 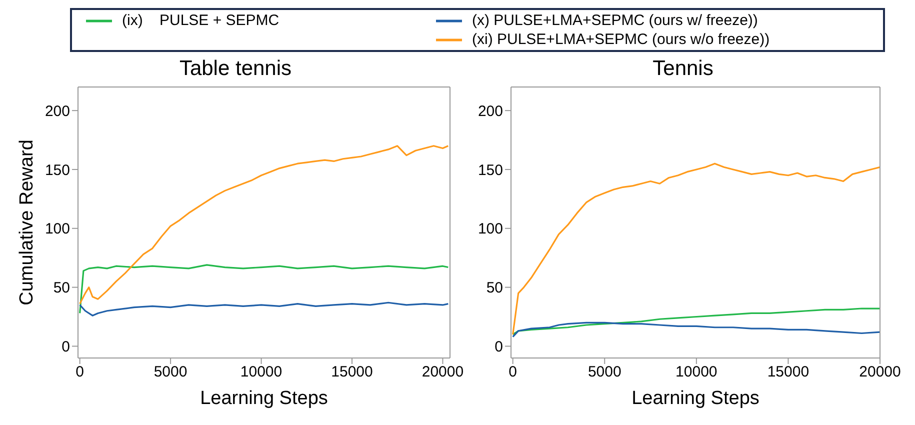 I want to click on chart-title: Table tennis, so click(x=235, y=69).